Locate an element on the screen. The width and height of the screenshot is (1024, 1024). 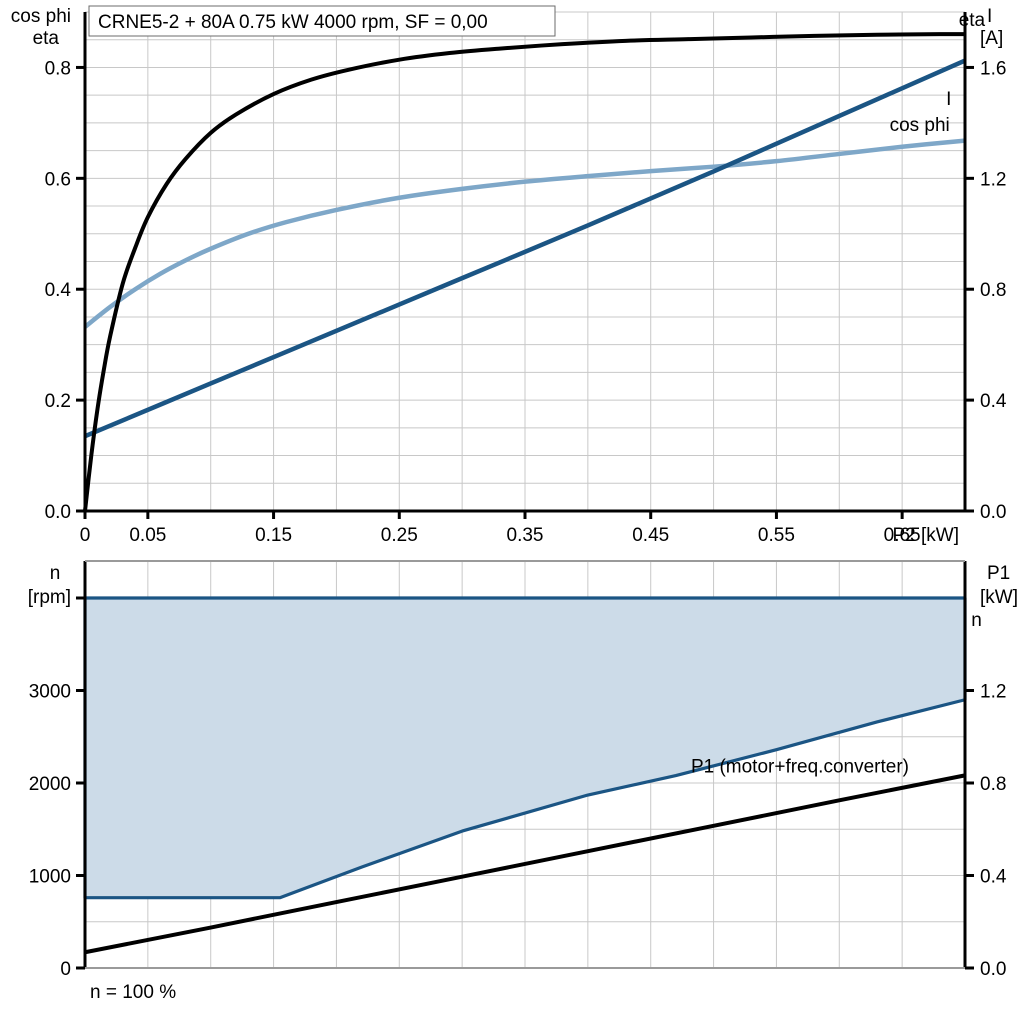
xtick-label: 0 is located at coordinates (85, 535).